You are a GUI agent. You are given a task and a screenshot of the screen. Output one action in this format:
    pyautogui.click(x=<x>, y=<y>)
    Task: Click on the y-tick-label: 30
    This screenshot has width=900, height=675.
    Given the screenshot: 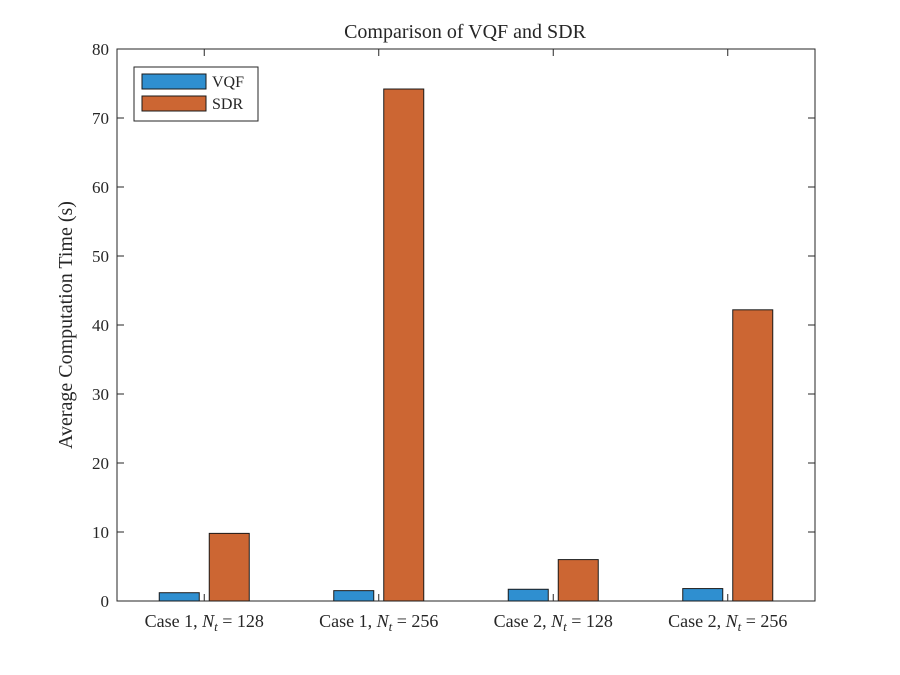 What is the action you would take?
    pyautogui.click(x=100, y=394)
    